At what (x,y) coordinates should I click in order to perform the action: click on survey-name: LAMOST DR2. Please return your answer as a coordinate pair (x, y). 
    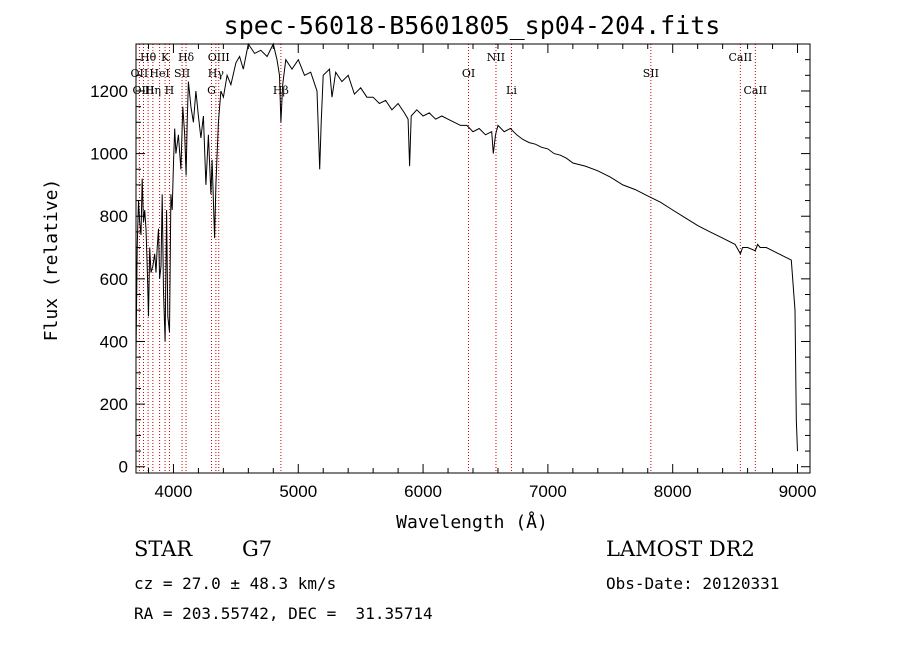
    Looking at the image, I should click on (680, 549).